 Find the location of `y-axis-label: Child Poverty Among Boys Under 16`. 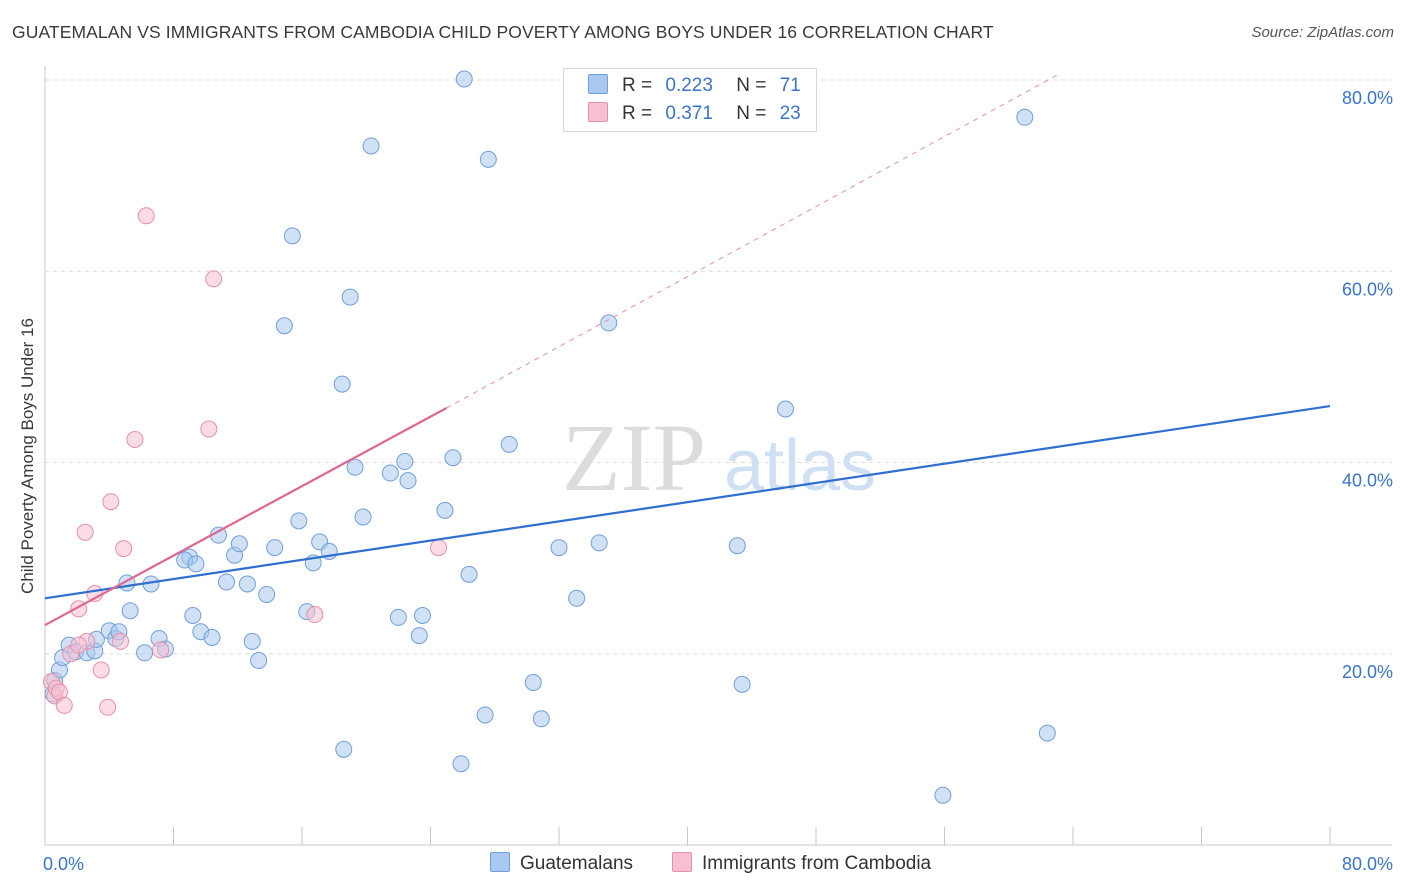

y-axis-label: Child Poverty Among Boys Under 16 is located at coordinates (27, 456).